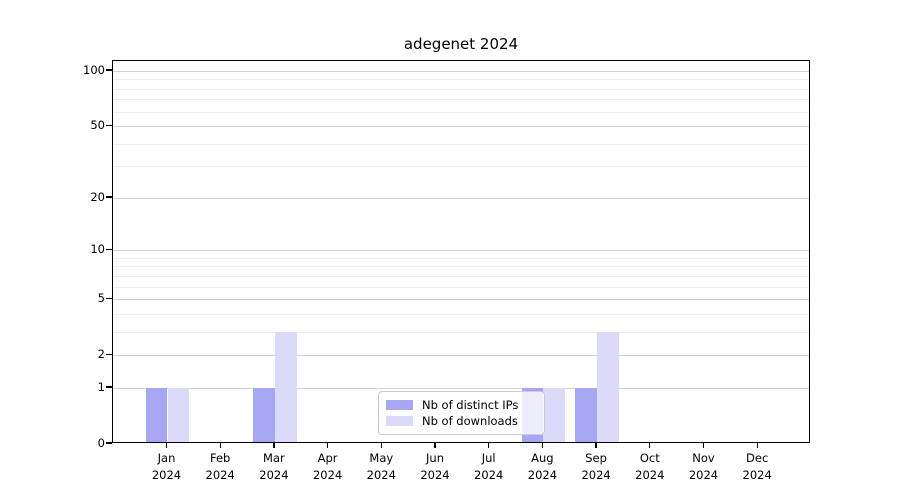 This screenshot has width=900, height=500. Describe the element at coordinates (285, 386) in the screenshot. I see `bar-downloads-mar` at that location.